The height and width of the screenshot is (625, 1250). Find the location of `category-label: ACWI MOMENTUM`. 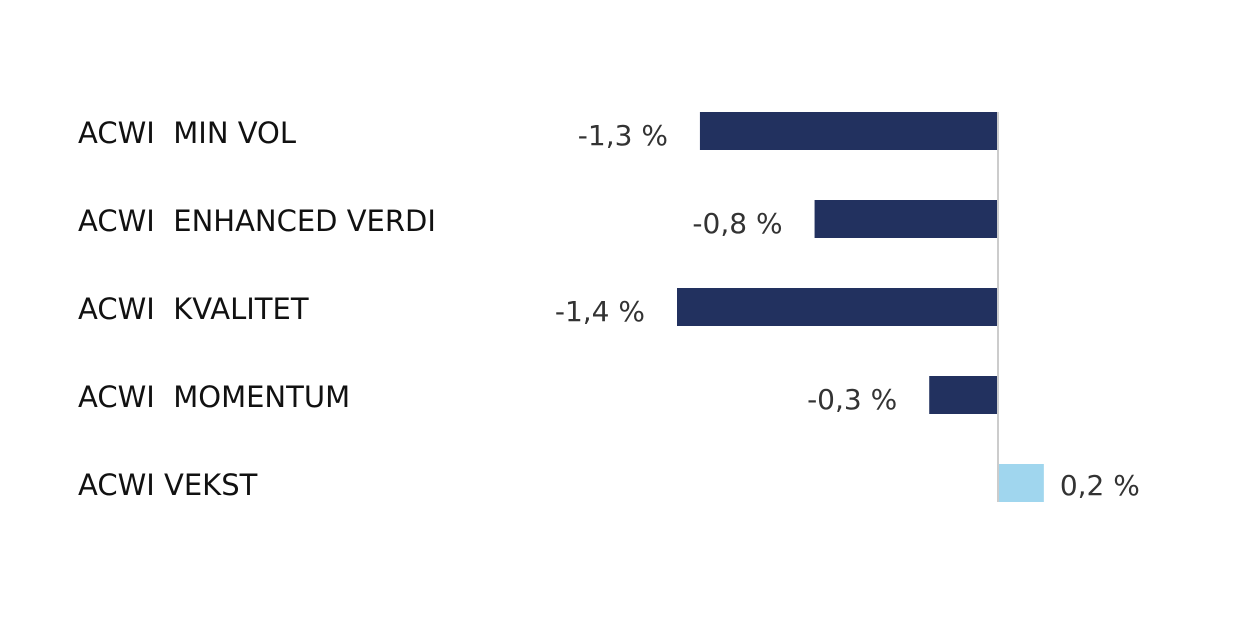

category-label: ACWI MOMENTUM is located at coordinates (214, 397).